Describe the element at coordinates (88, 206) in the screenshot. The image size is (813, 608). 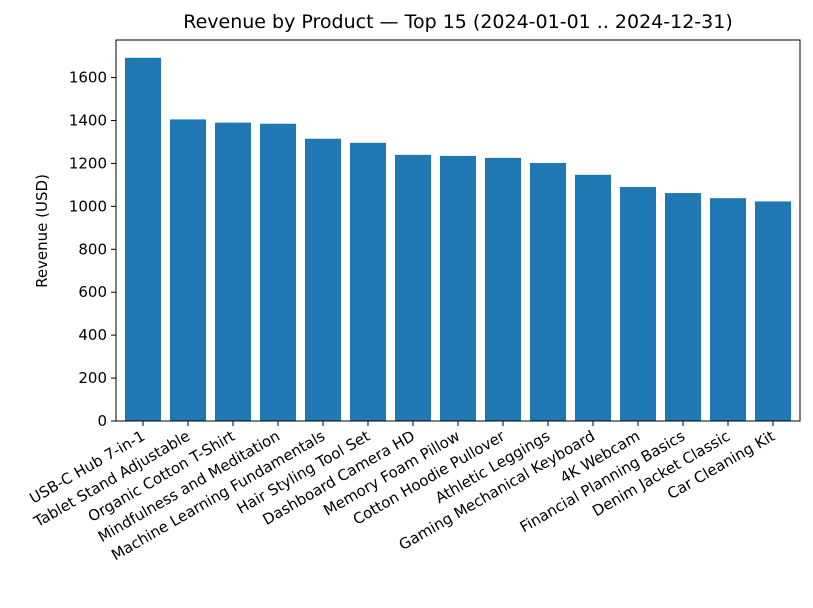
I see `y-tick-label-5: 1000` at that location.